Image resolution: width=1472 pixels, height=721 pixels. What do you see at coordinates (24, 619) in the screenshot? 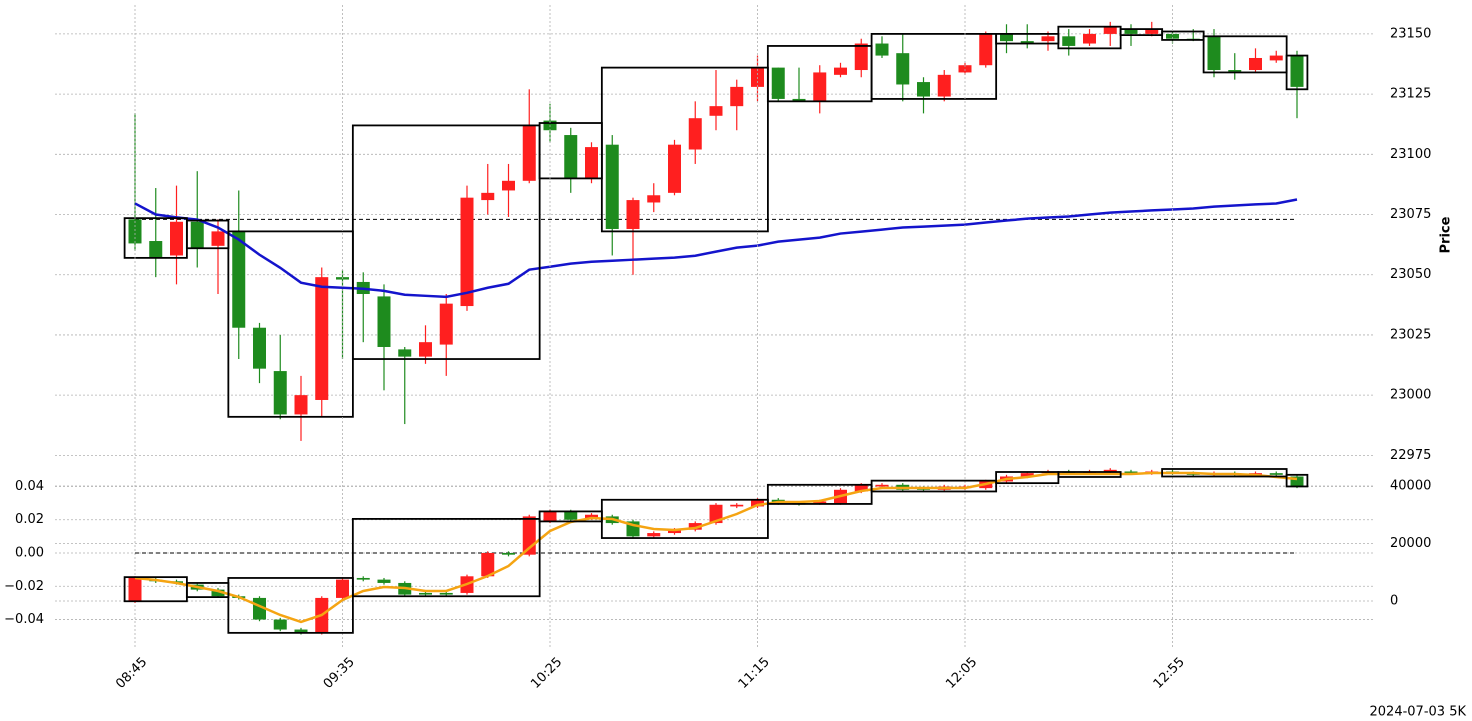
I see `y-tick-label: −0.04` at bounding box center [24, 619].